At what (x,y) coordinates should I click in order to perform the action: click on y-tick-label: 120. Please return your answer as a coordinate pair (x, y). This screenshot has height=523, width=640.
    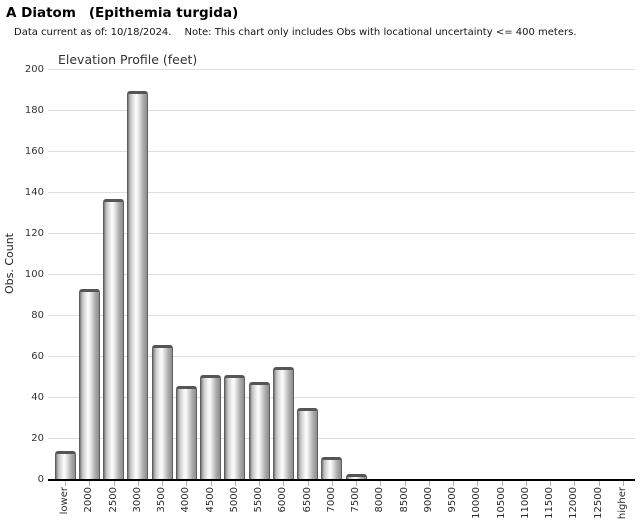
    Looking at the image, I should click on (34, 233).